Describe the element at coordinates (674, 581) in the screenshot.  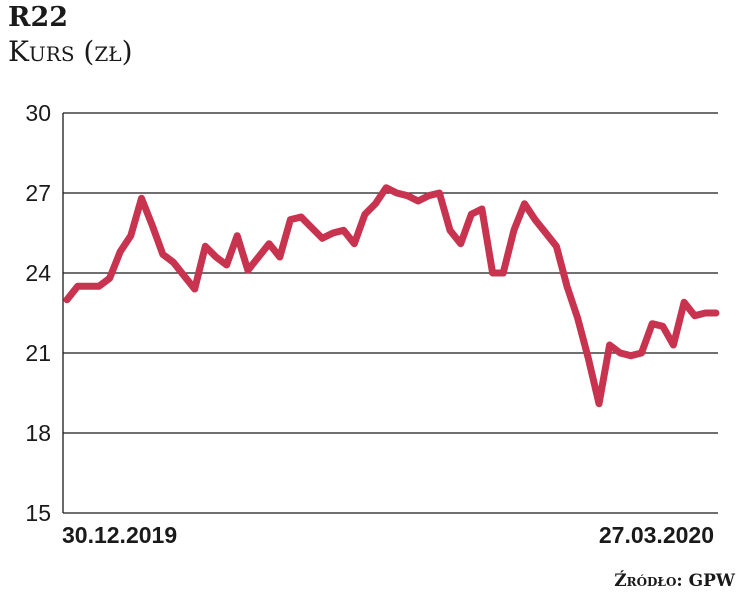
I see `source-note: Źródło: GPW` at that location.